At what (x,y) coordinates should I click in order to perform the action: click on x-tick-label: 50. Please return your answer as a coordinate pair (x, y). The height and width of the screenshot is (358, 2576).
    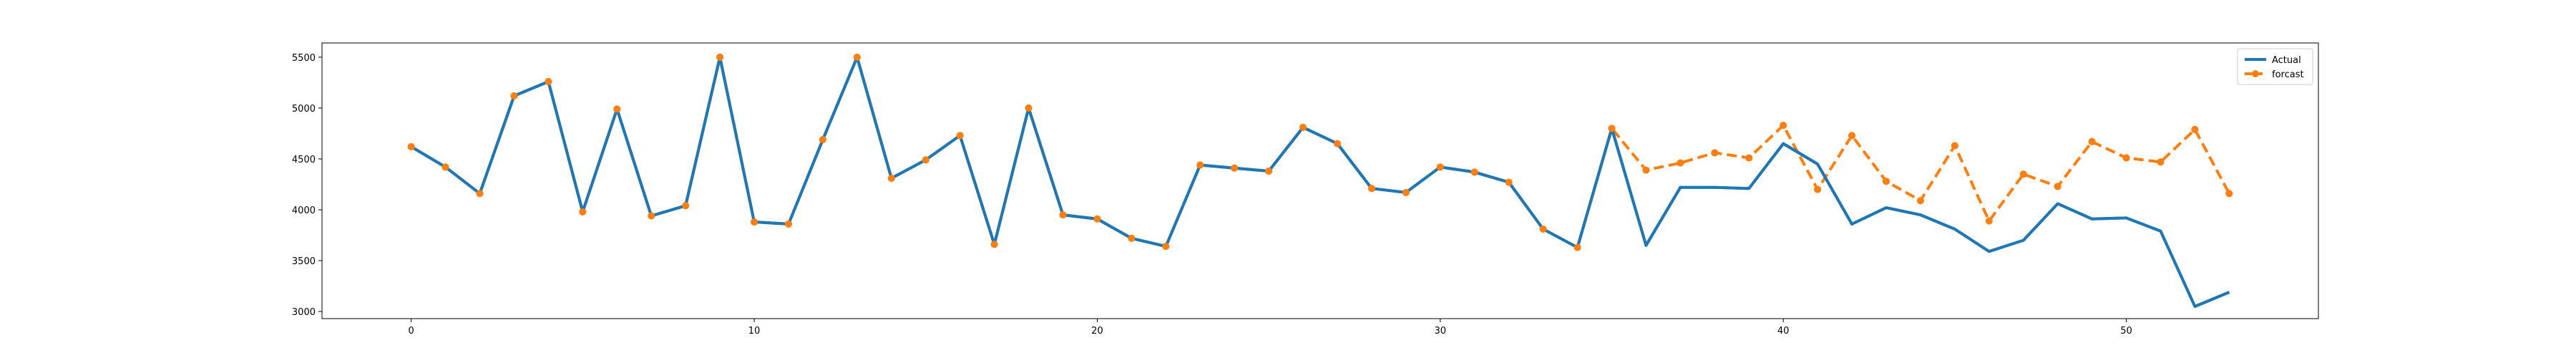
    Looking at the image, I should click on (2126, 331).